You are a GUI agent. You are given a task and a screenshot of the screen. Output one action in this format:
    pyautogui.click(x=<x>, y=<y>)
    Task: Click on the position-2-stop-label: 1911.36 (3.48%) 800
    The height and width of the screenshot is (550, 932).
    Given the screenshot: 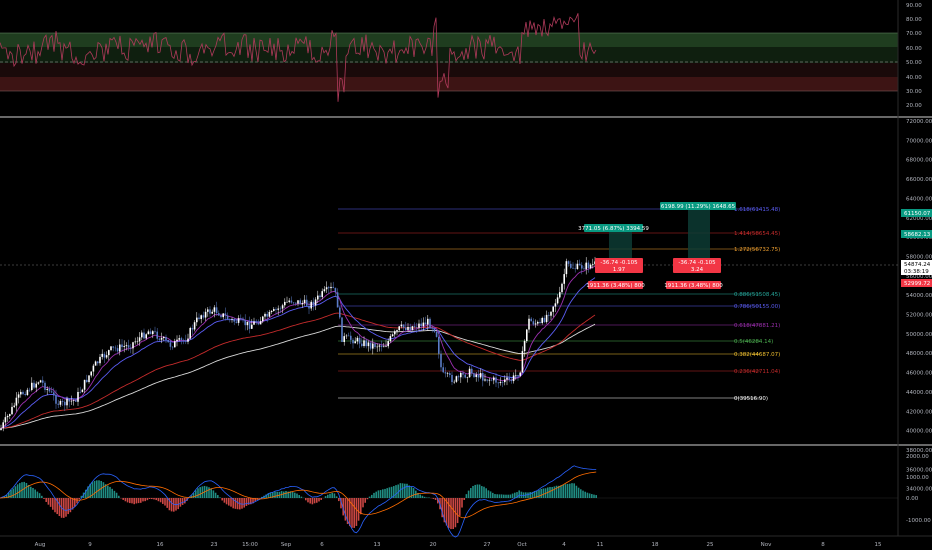 What is the action you would take?
    pyautogui.click(x=693, y=285)
    